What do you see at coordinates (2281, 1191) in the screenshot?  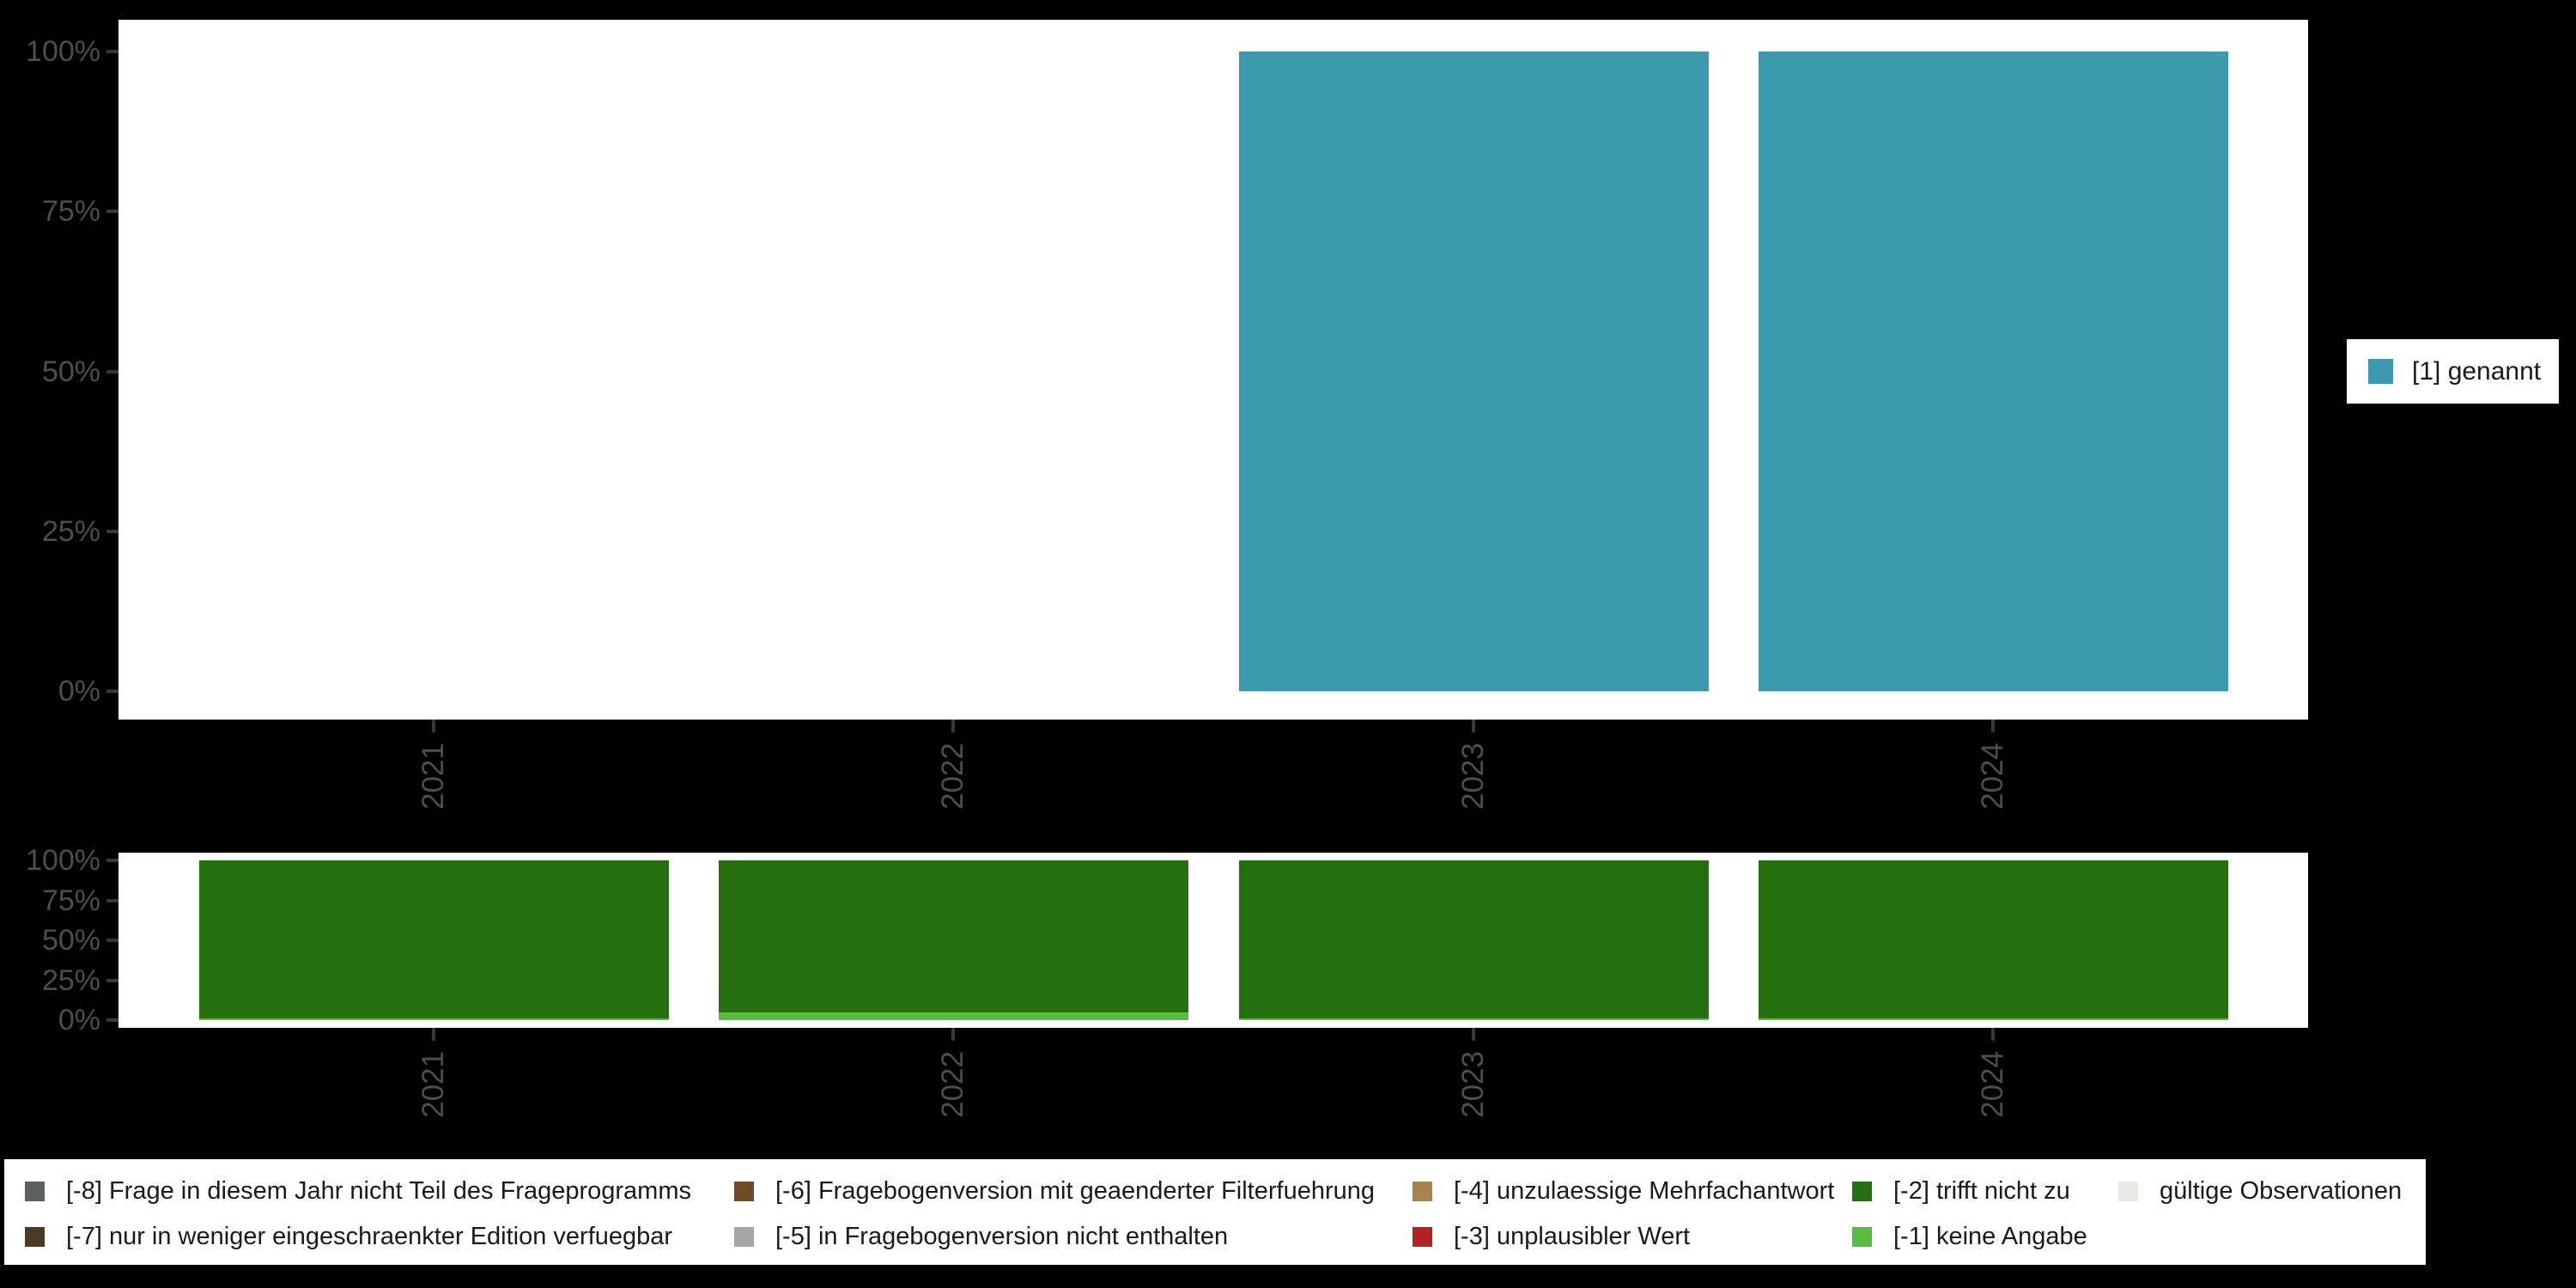 I see `legend-label: gültige Observationen` at bounding box center [2281, 1191].